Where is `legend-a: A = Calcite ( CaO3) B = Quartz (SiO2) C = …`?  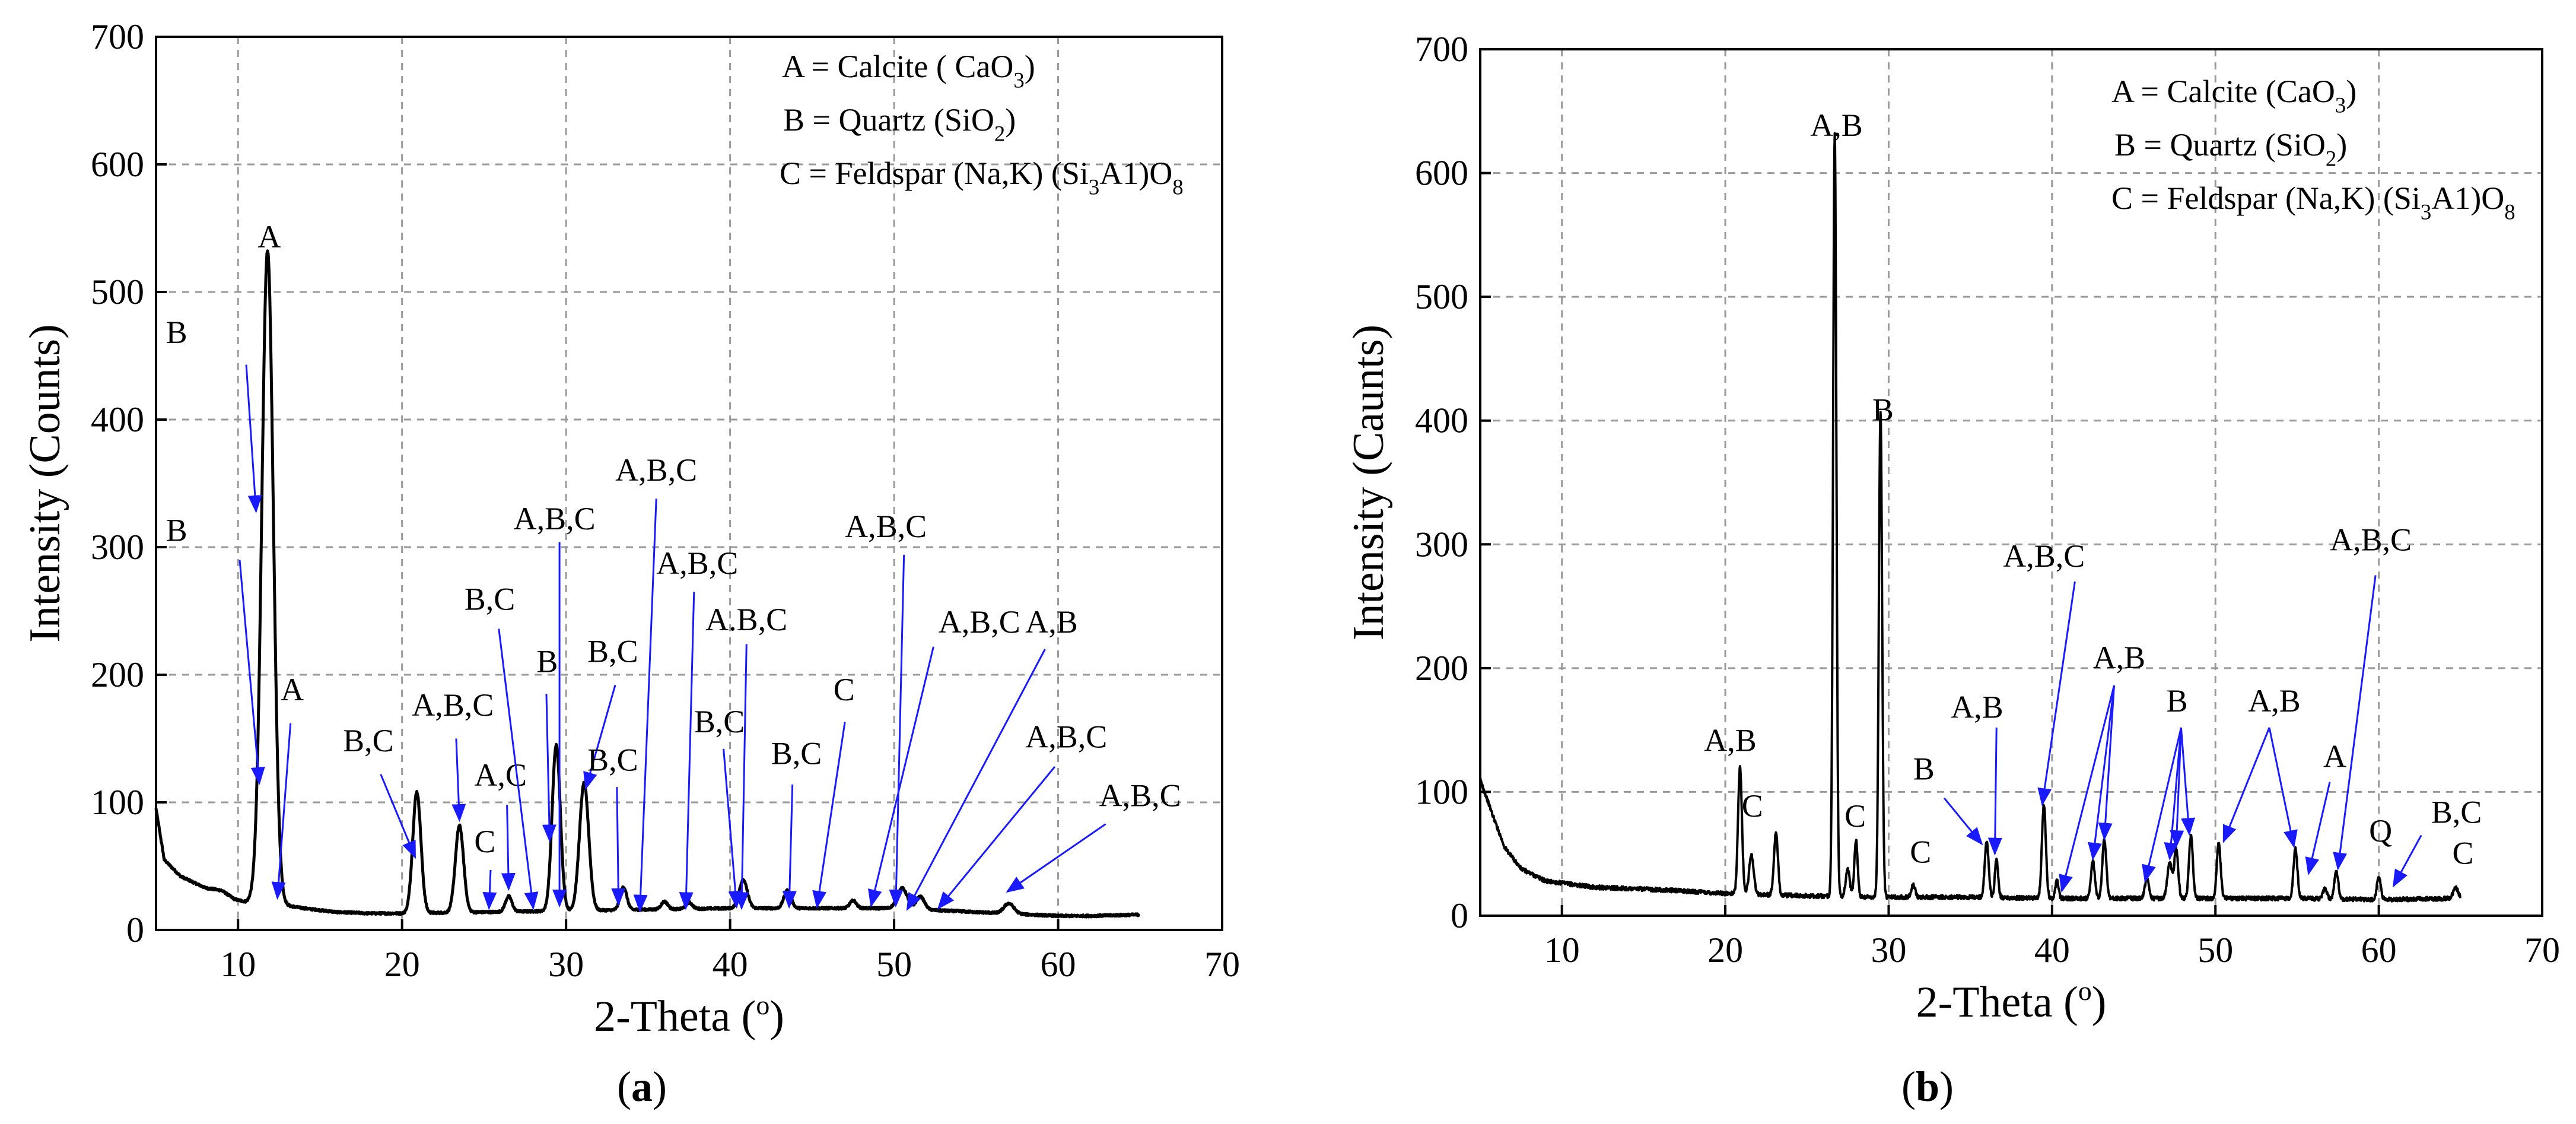 legend-a: A = Calcite ( CaO3) B = Quartz (SiO2) C = … is located at coordinates (982, 124).